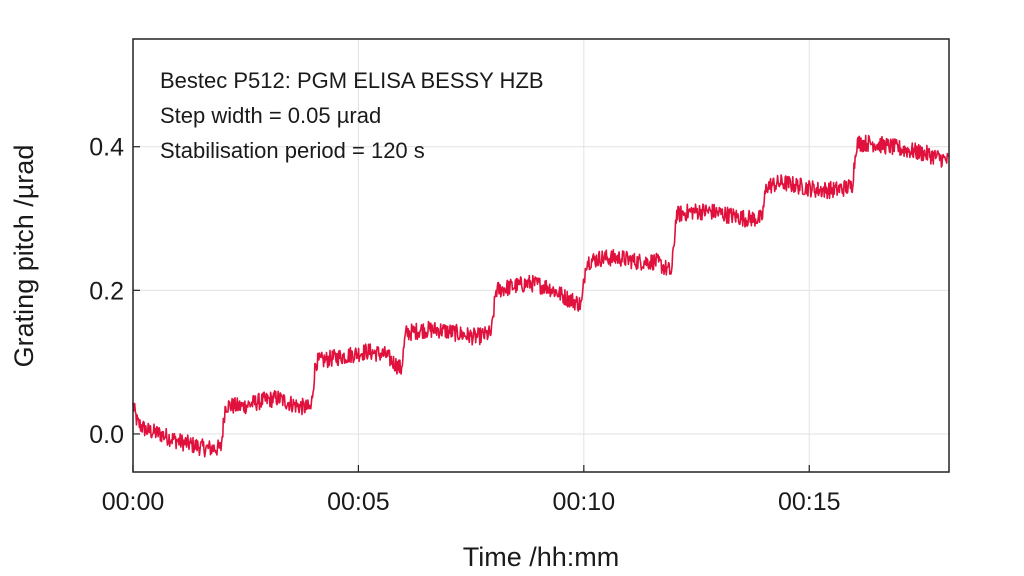 This screenshot has width=1024, height=576. I want to click on y-axis-label: Grating pitch /µrad, so click(24, 256).